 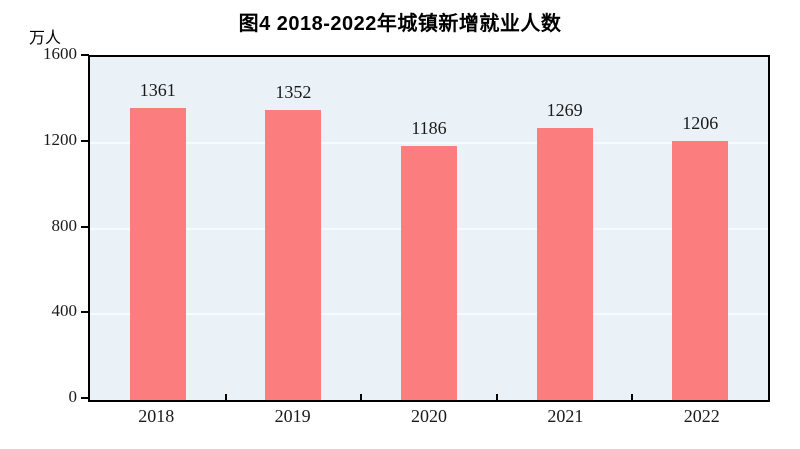 What do you see at coordinates (156, 416) in the screenshot?
I see `x-axis-label-2018: 2018` at bounding box center [156, 416].